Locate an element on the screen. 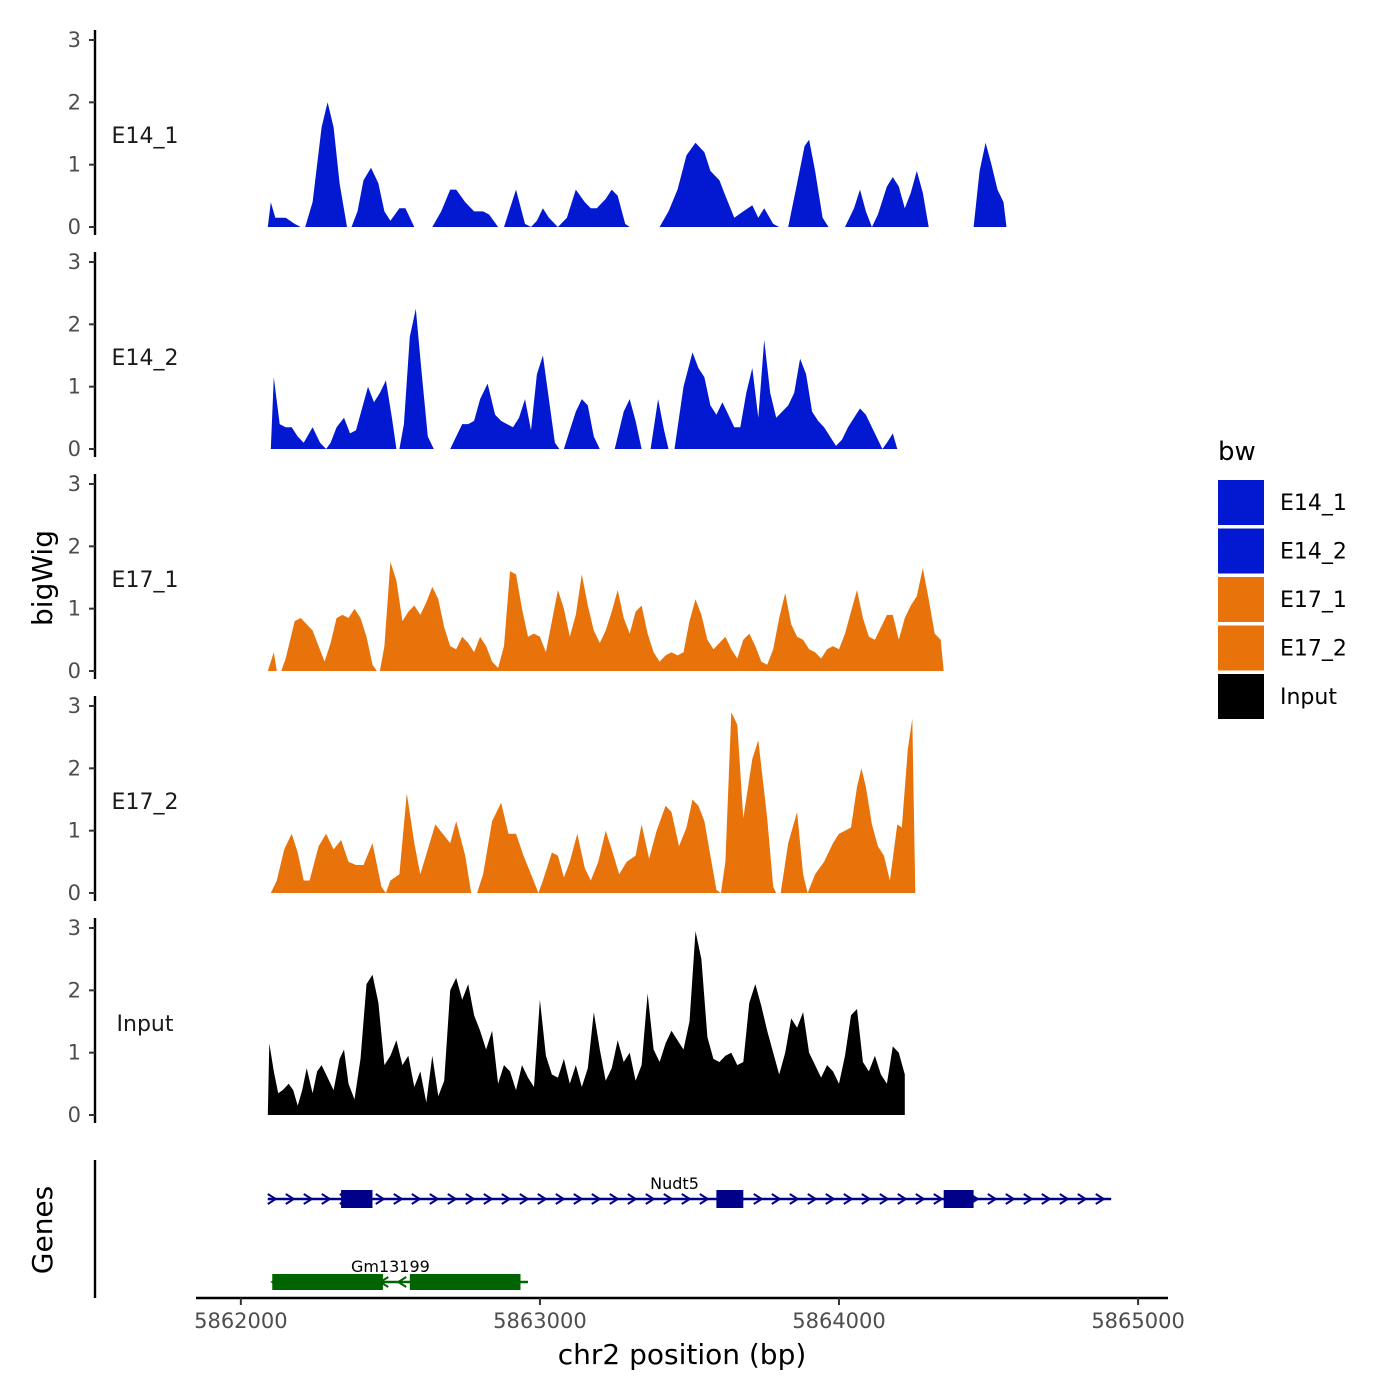  signal-area-Input is located at coordinates (586, 1023).